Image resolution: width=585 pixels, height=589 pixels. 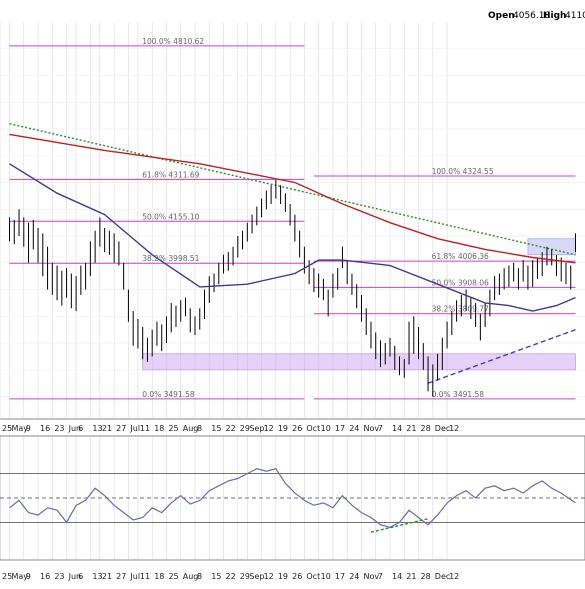 I want to click on ind-x-tick-label-28: 7, so click(x=380, y=576).